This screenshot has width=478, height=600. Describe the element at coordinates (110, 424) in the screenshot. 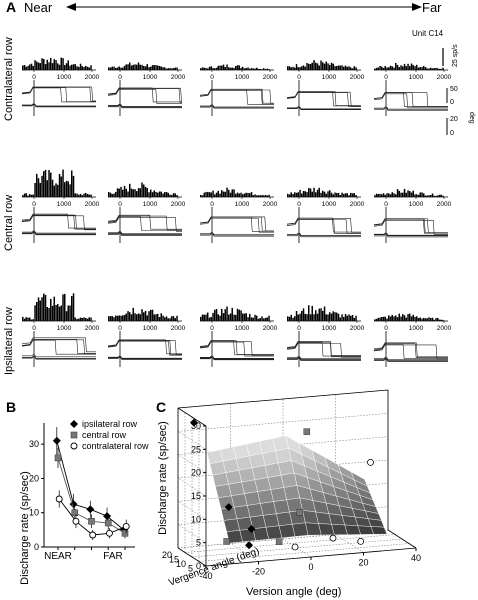

I see `legend-label: ipsilateral row` at that location.